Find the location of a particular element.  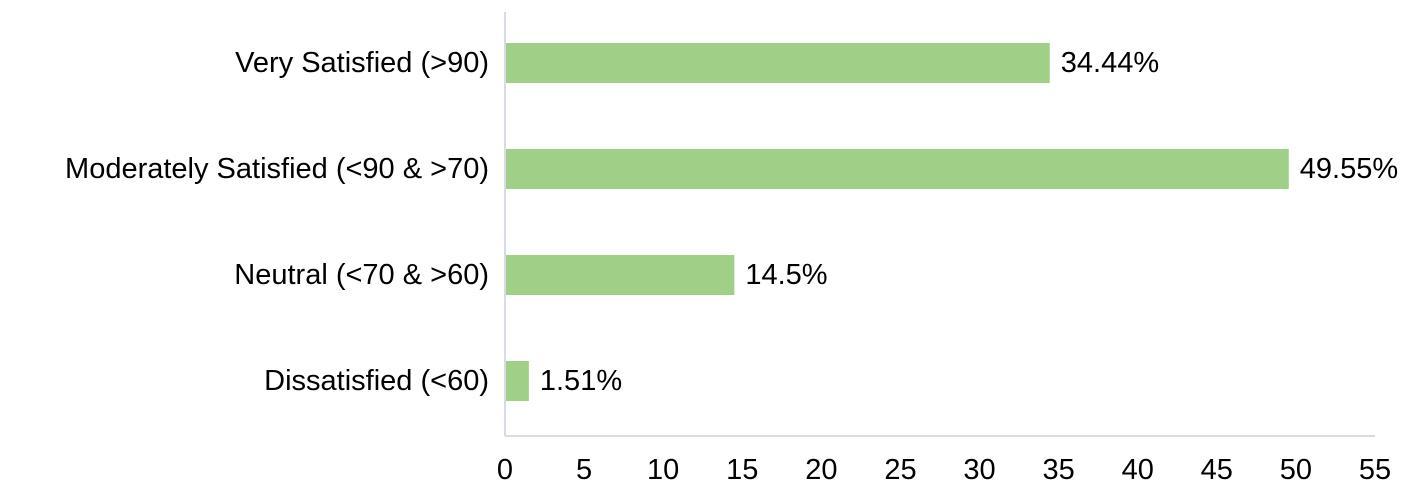

category-label: Neutral (<70 & >60) is located at coordinates (361, 275).